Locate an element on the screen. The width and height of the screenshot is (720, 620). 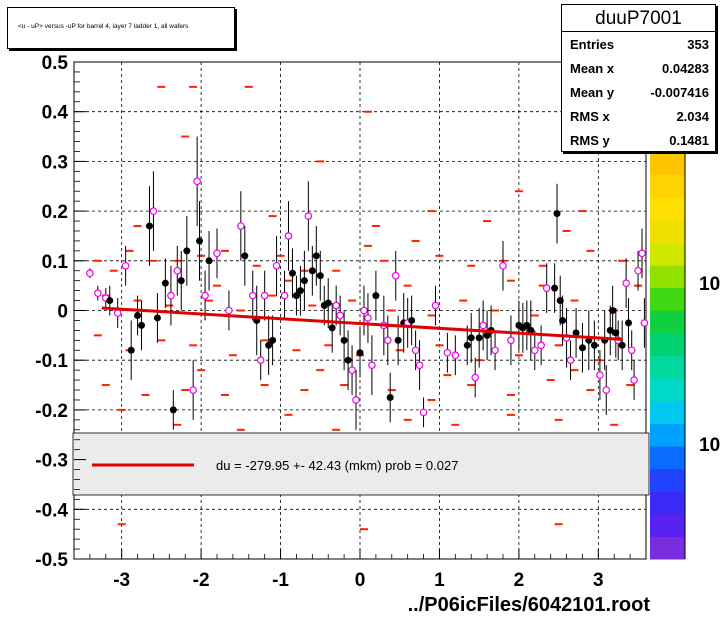
x-tick-label: -3 is located at coordinates (121, 580).